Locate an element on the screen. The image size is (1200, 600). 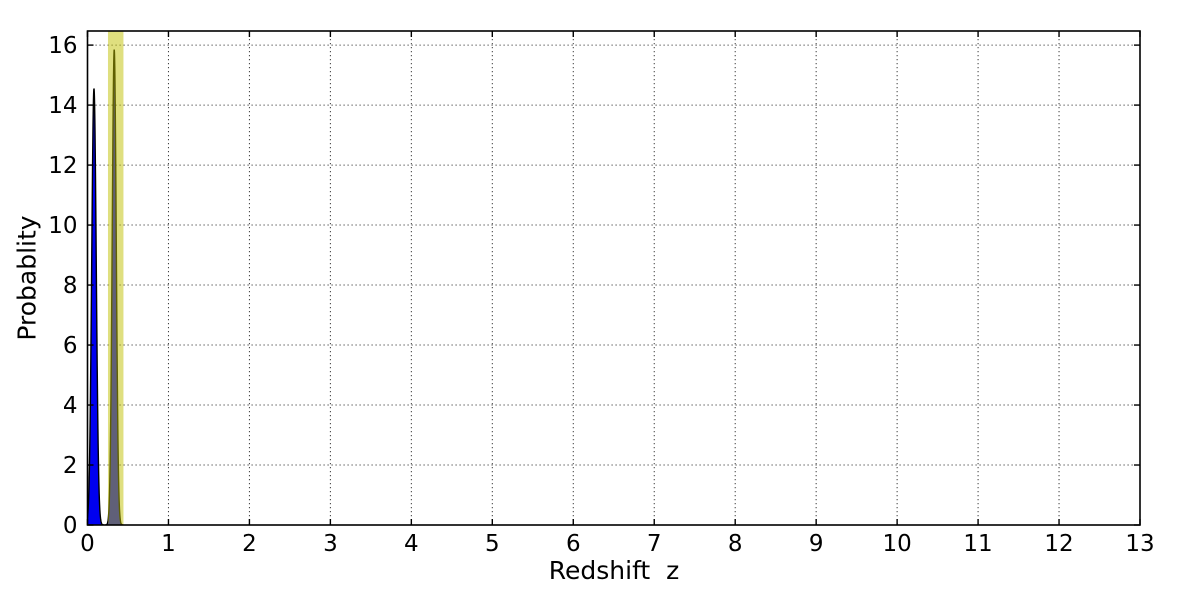
y-tick-label: 4 is located at coordinates (70, 406).